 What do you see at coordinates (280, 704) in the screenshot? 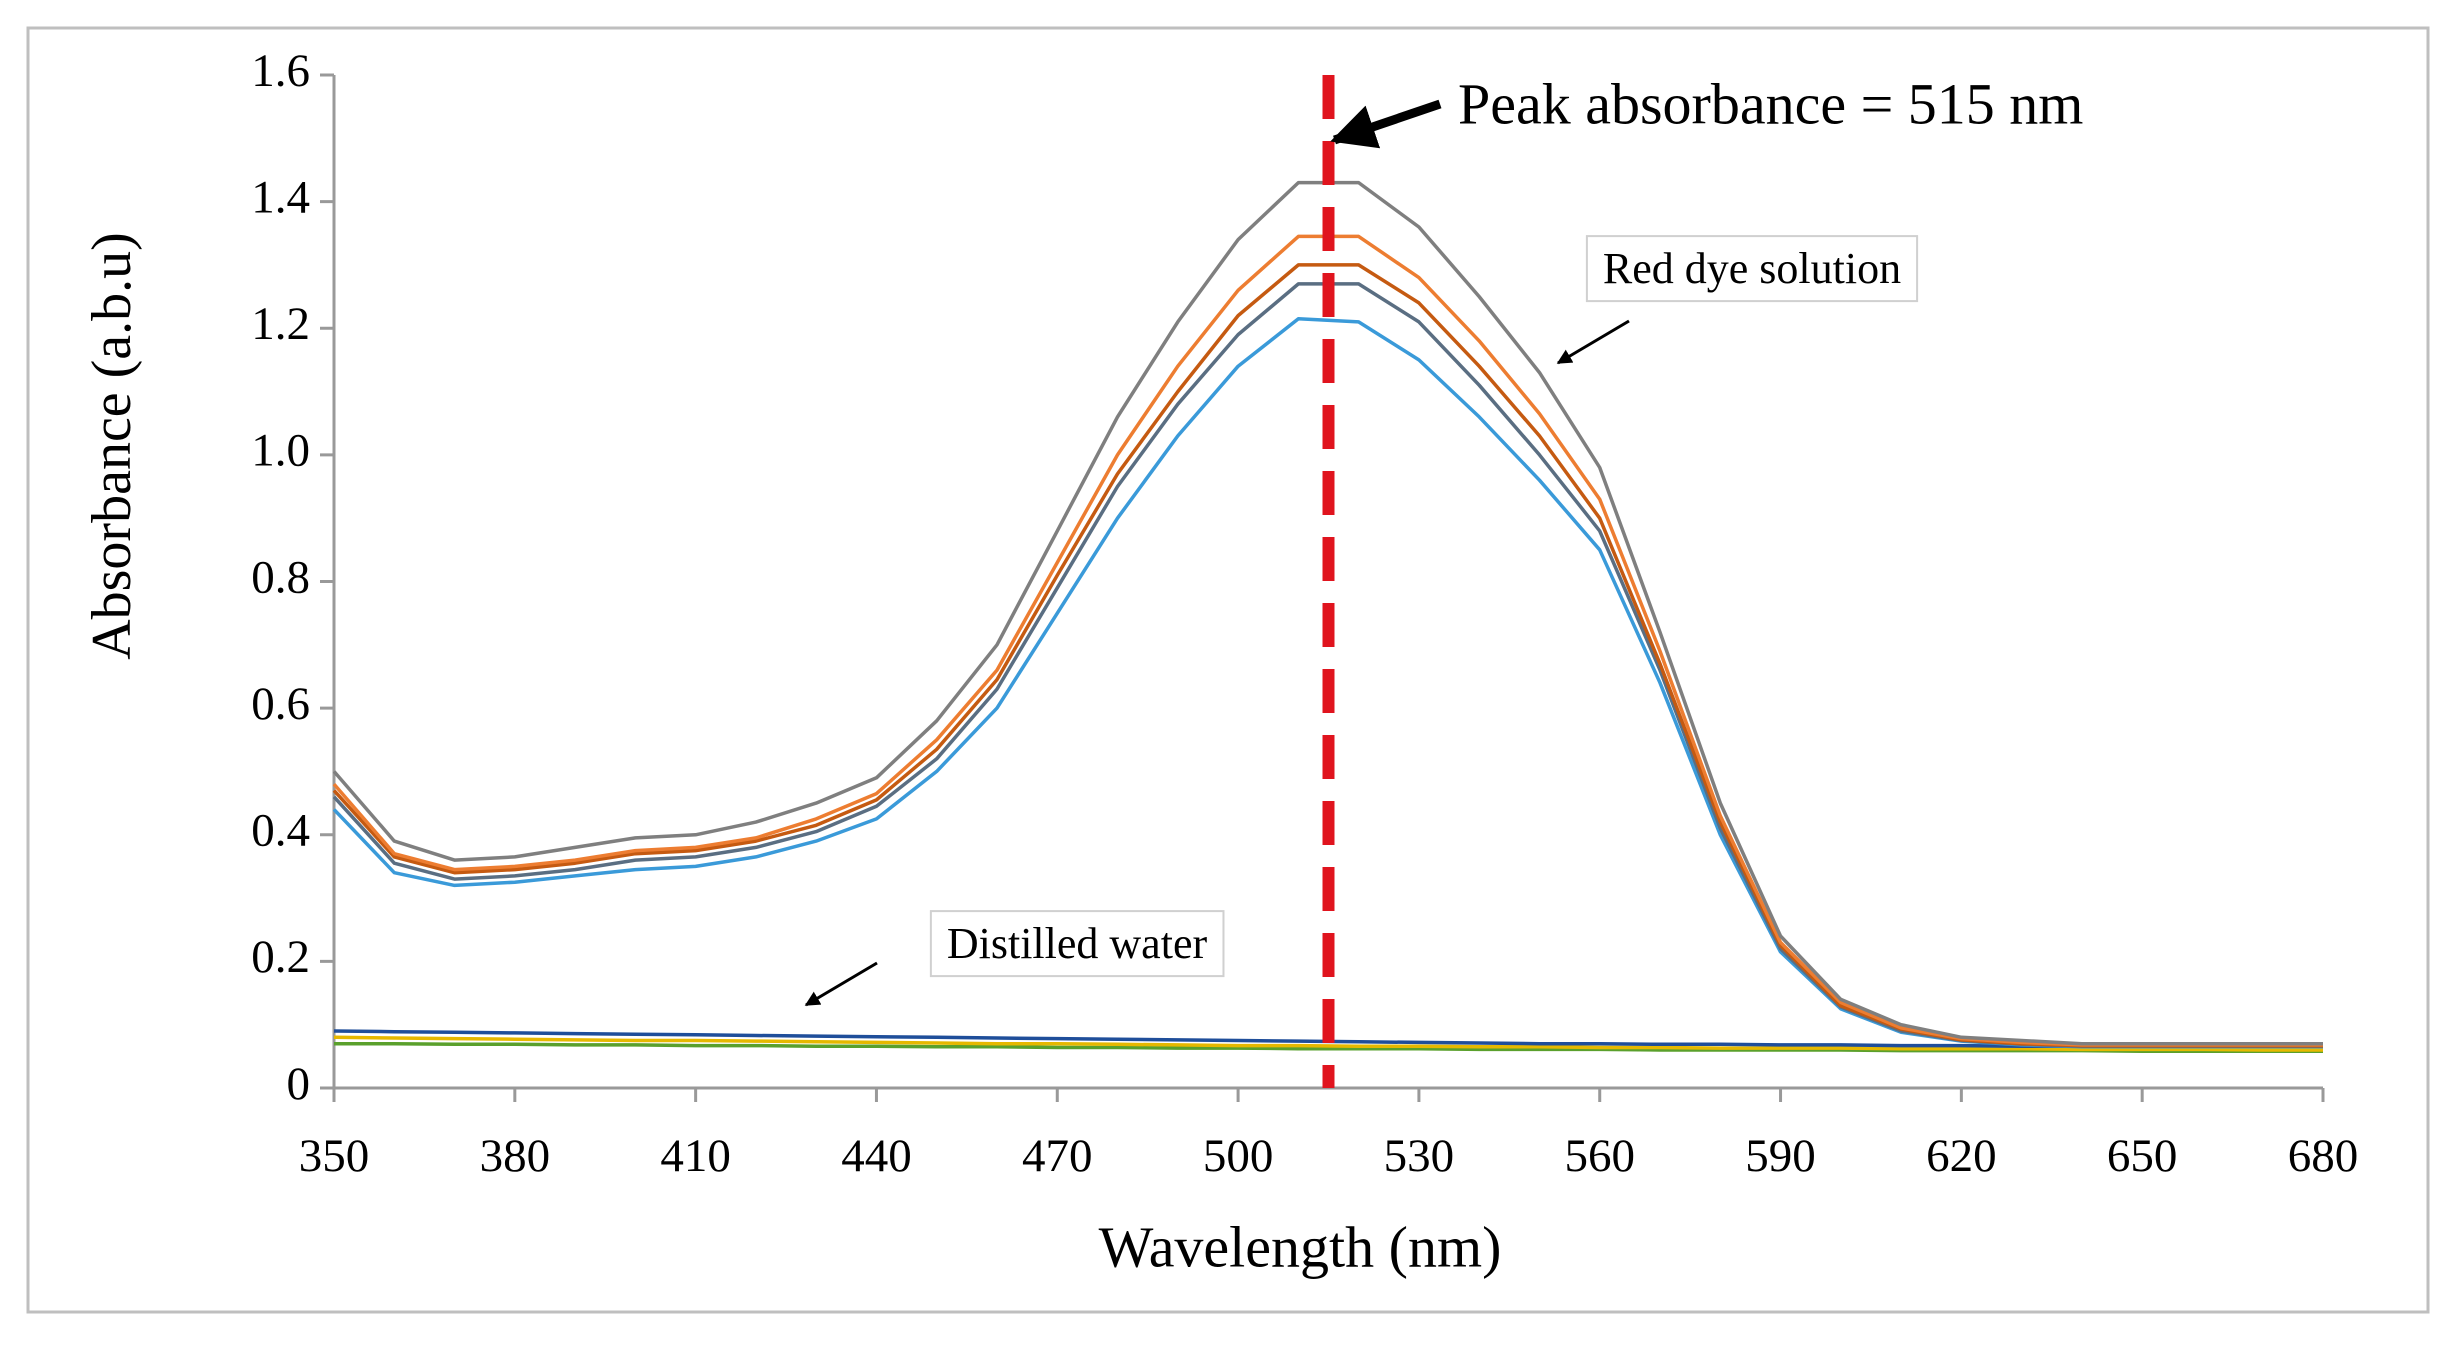
I see `y-tick-label: 0.6` at bounding box center [280, 704].